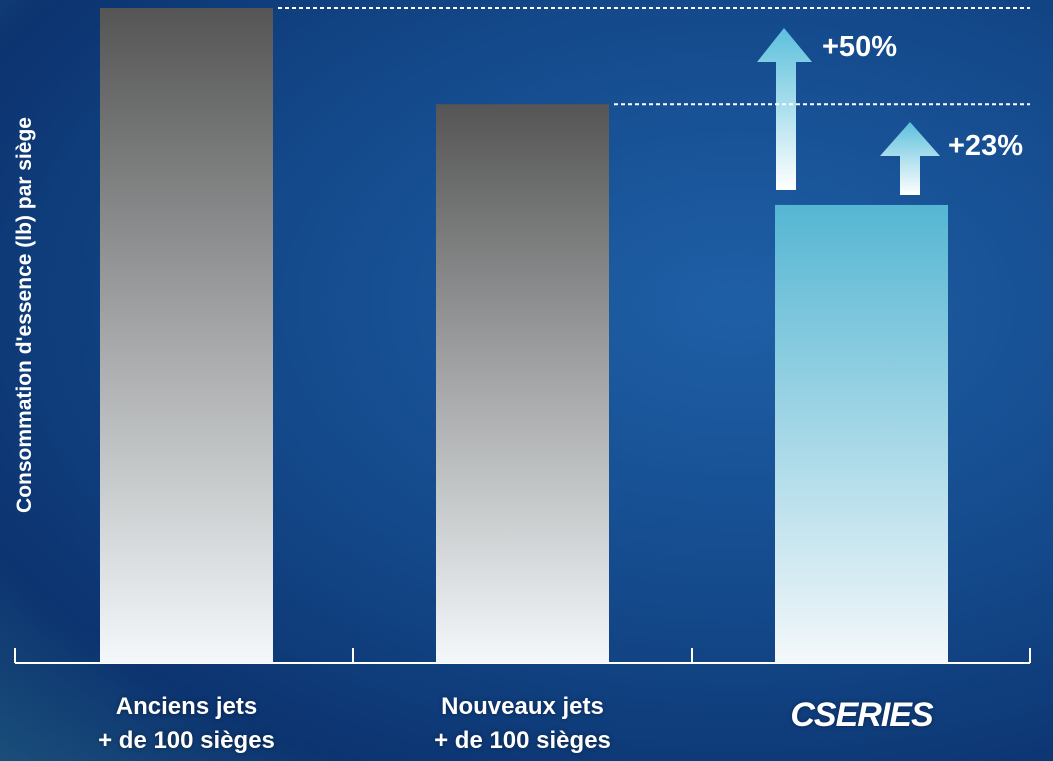 This screenshot has height=761, width=1053. I want to click on y-axis-label: Consommation d'essence (lb) par siège, so click(24, 315).